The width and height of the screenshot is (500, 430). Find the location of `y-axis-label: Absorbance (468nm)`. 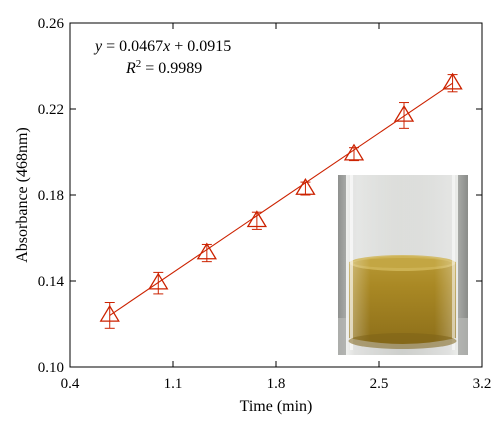

y-axis-label: Absorbance (468nm) is located at coordinates (22, 195).